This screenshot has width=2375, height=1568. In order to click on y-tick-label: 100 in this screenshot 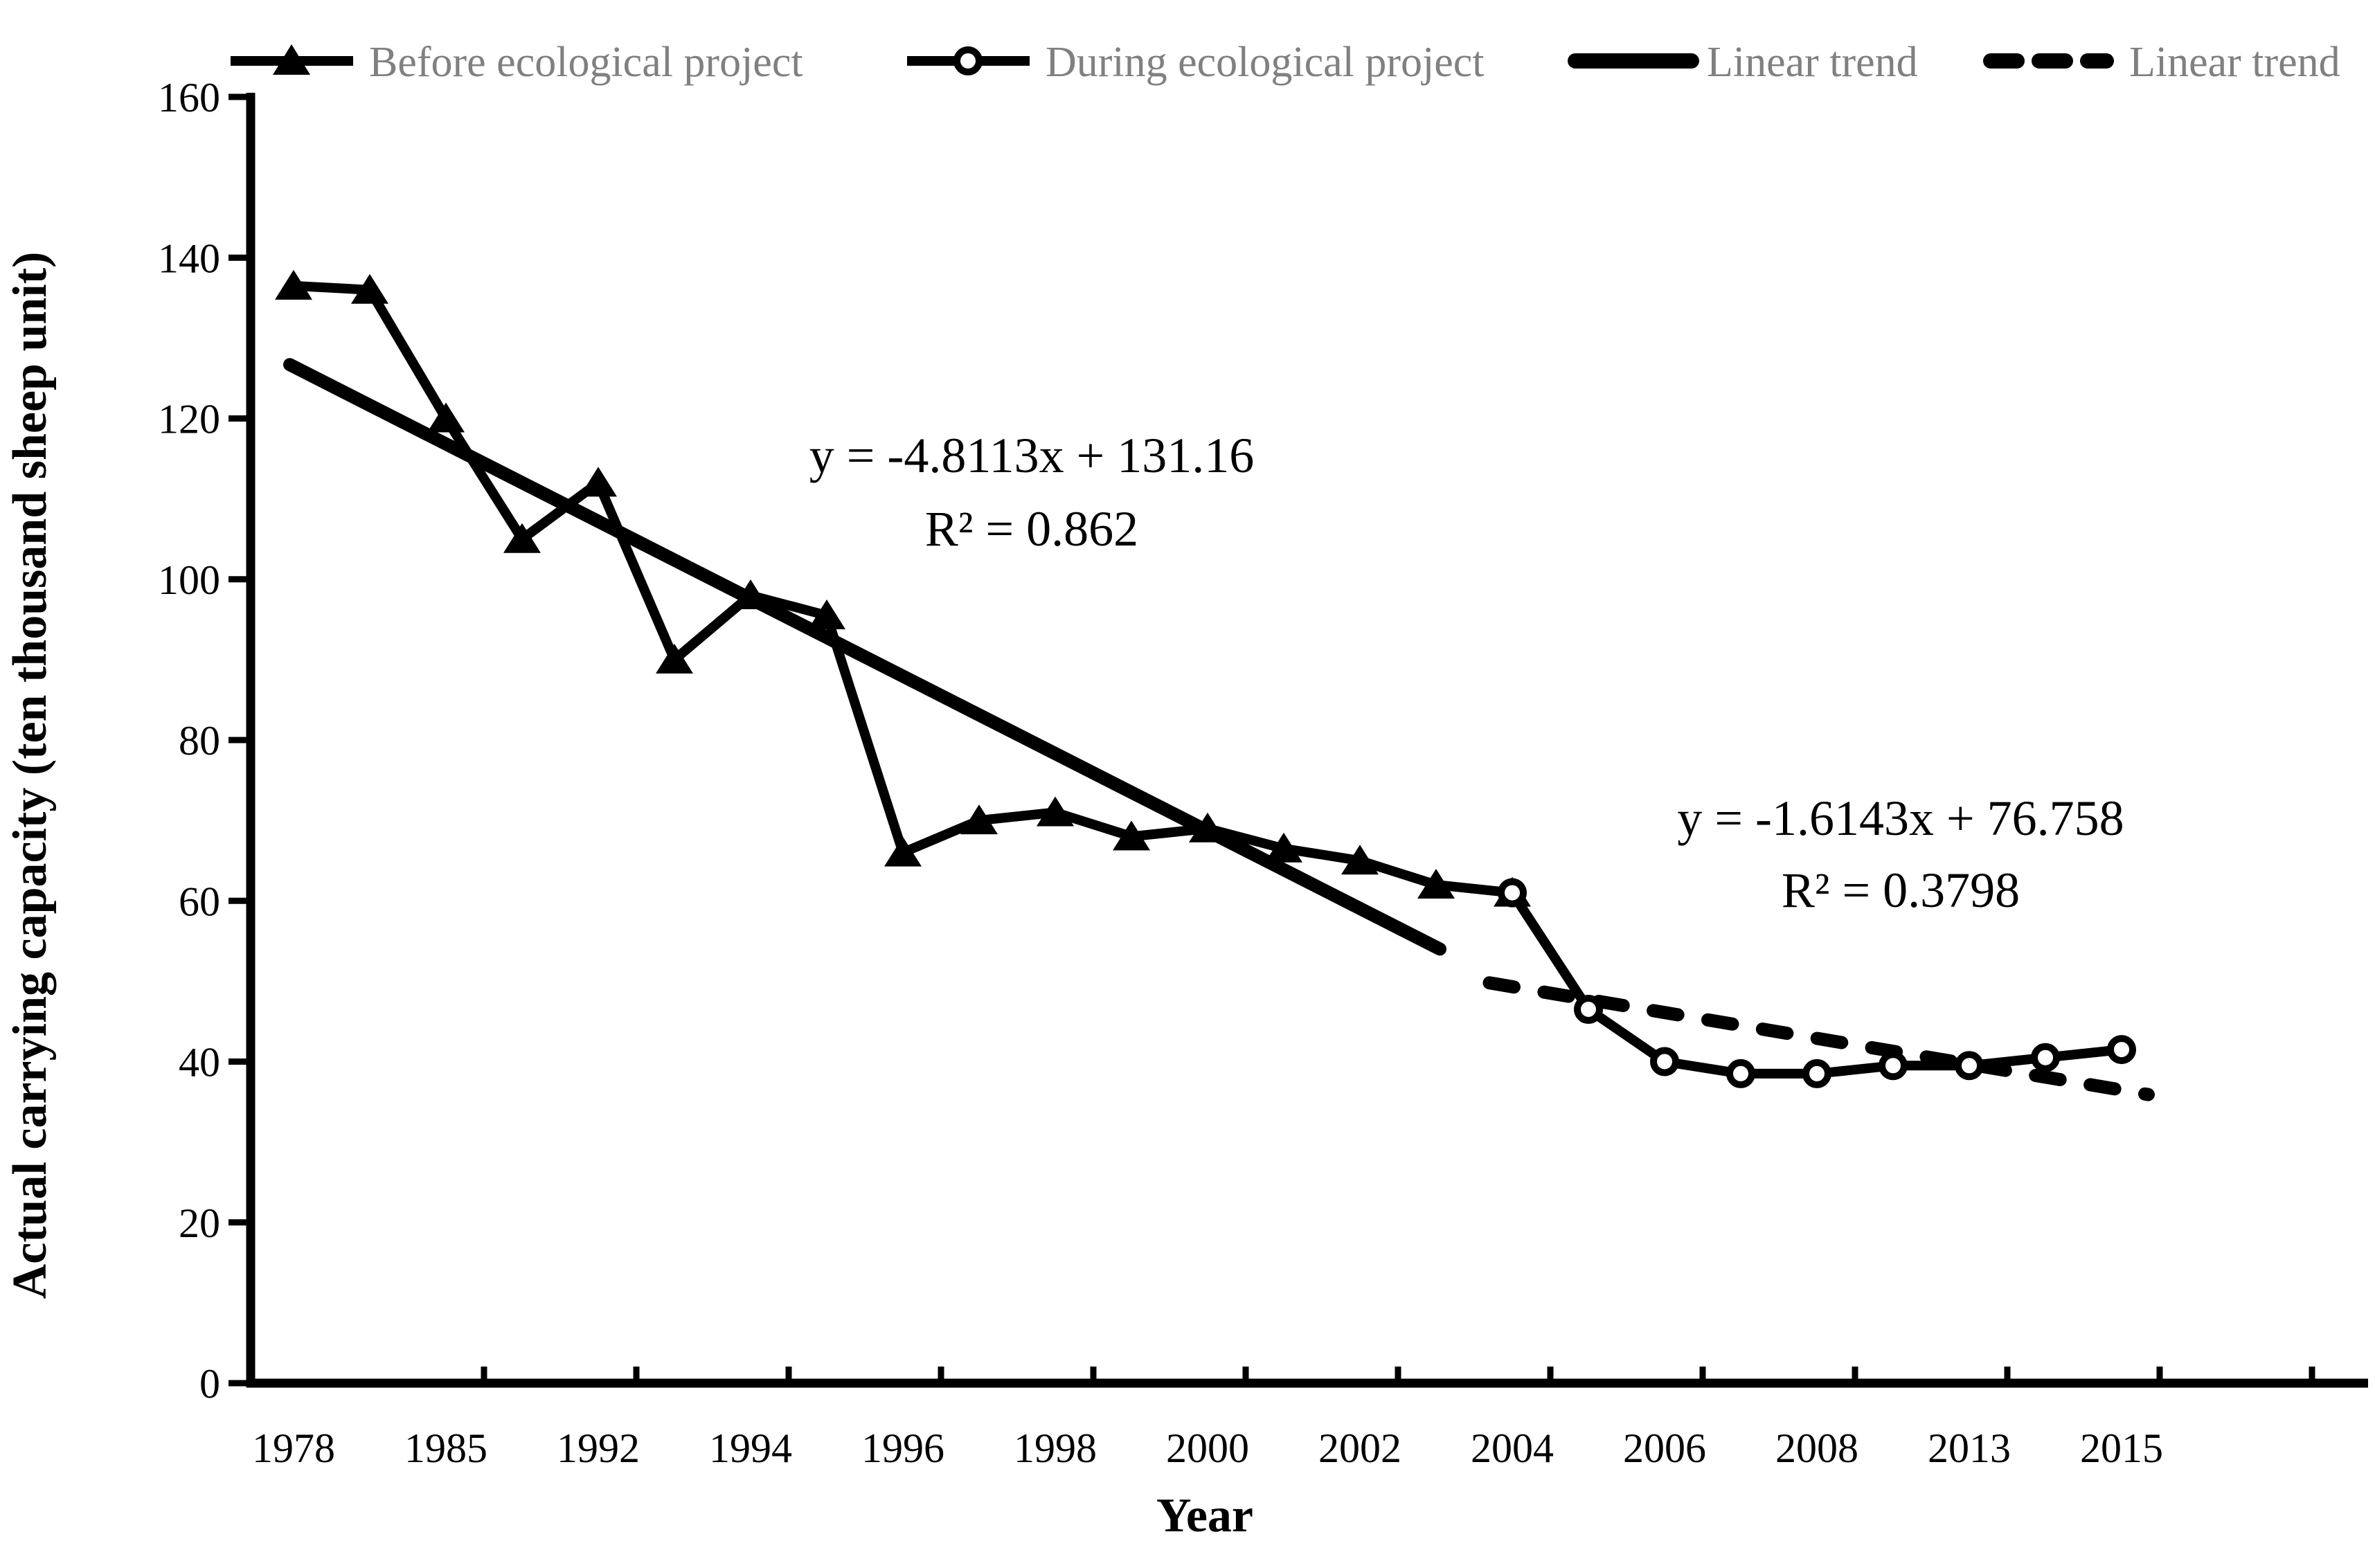, I will do `click(189, 580)`.